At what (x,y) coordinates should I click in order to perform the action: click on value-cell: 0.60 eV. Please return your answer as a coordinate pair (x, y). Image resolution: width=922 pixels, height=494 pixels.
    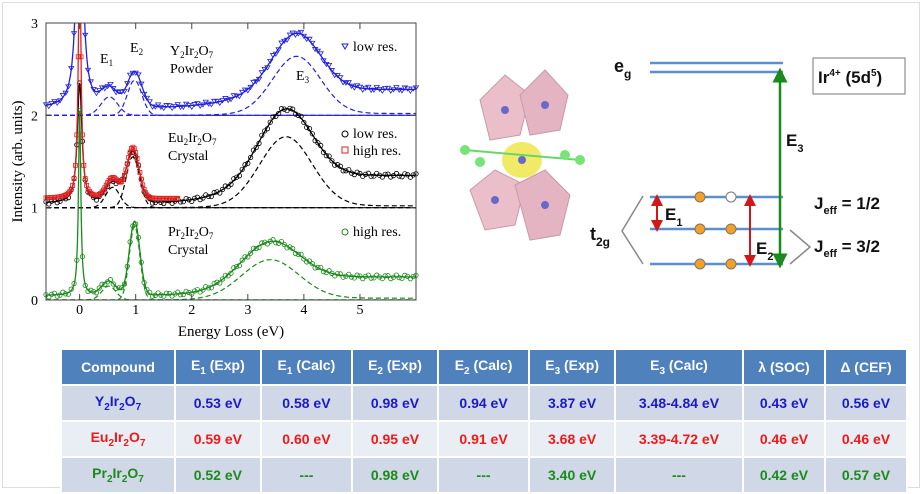
    Looking at the image, I should click on (306, 439).